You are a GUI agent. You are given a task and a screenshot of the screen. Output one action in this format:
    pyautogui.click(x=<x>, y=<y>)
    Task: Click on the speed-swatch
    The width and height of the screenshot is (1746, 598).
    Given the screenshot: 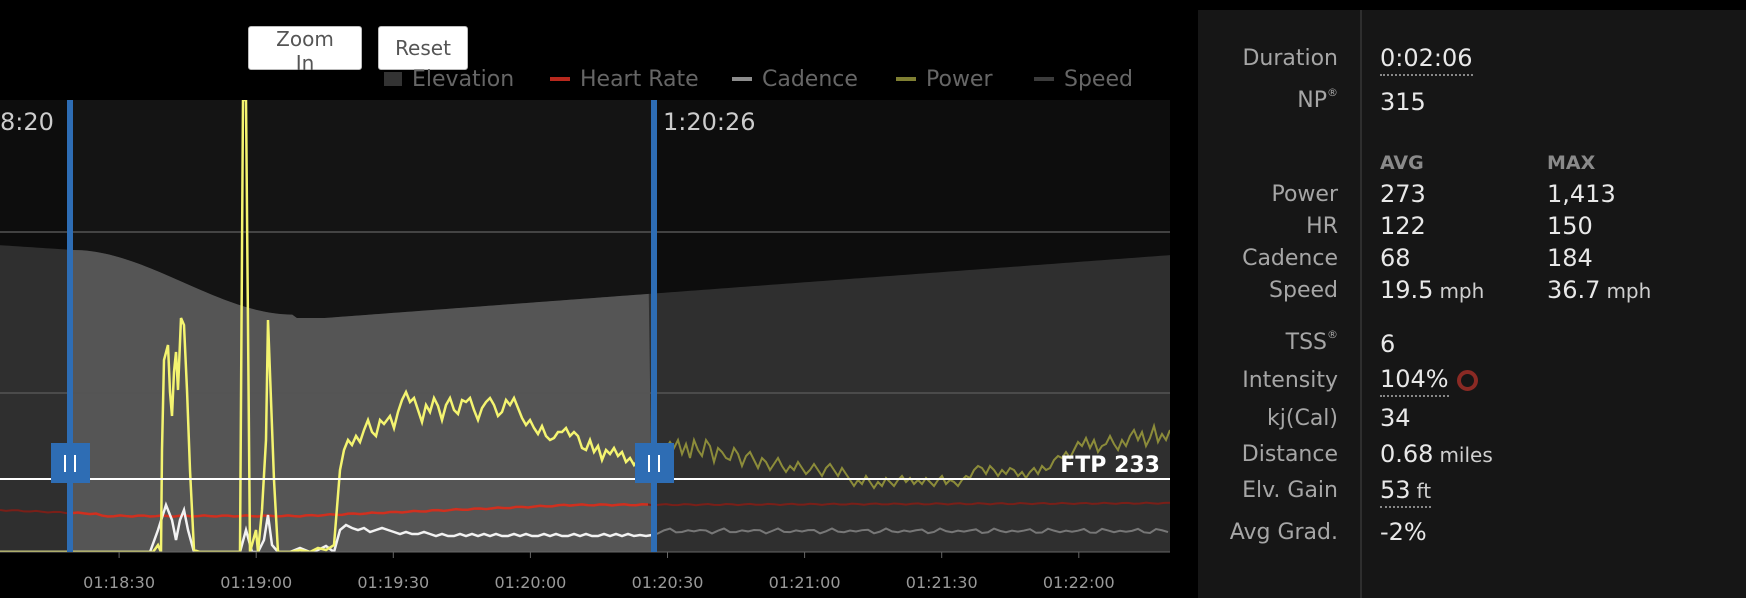 What is the action you would take?
    pyautogui.click(x=1044, y=79)
    